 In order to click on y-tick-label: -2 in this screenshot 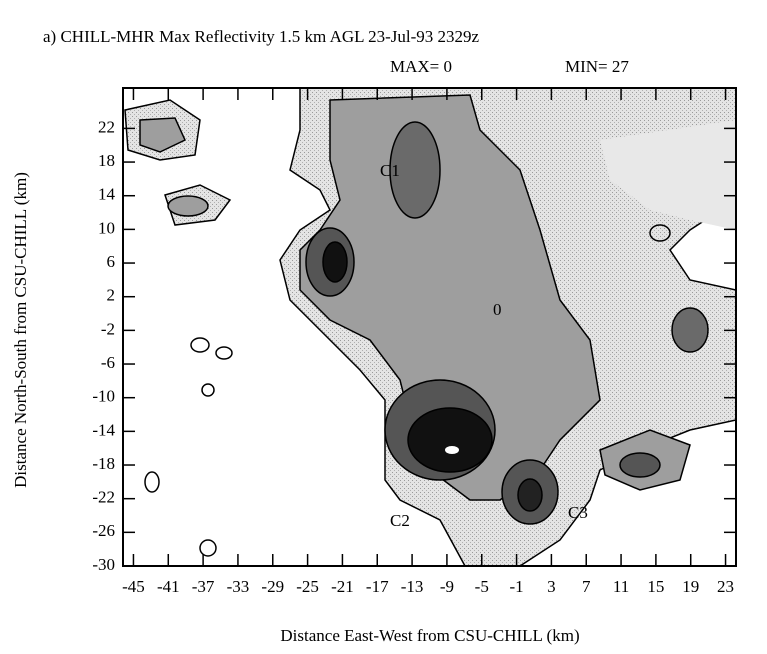, I will do `click(108, 328)`.